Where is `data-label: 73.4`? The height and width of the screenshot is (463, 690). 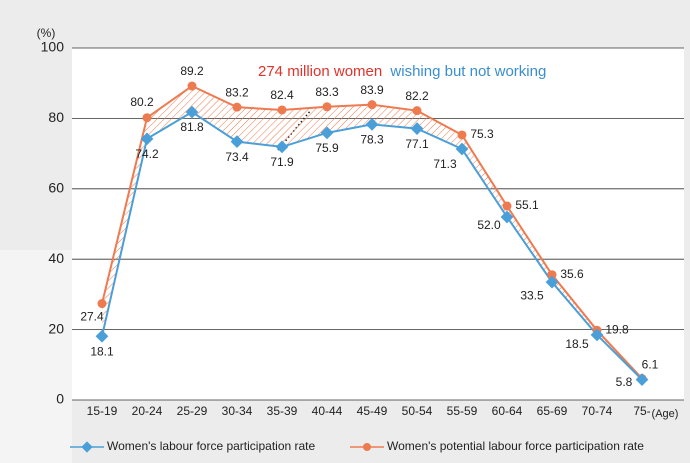
data-label: 73.4 is located at coordinates (237, 157).